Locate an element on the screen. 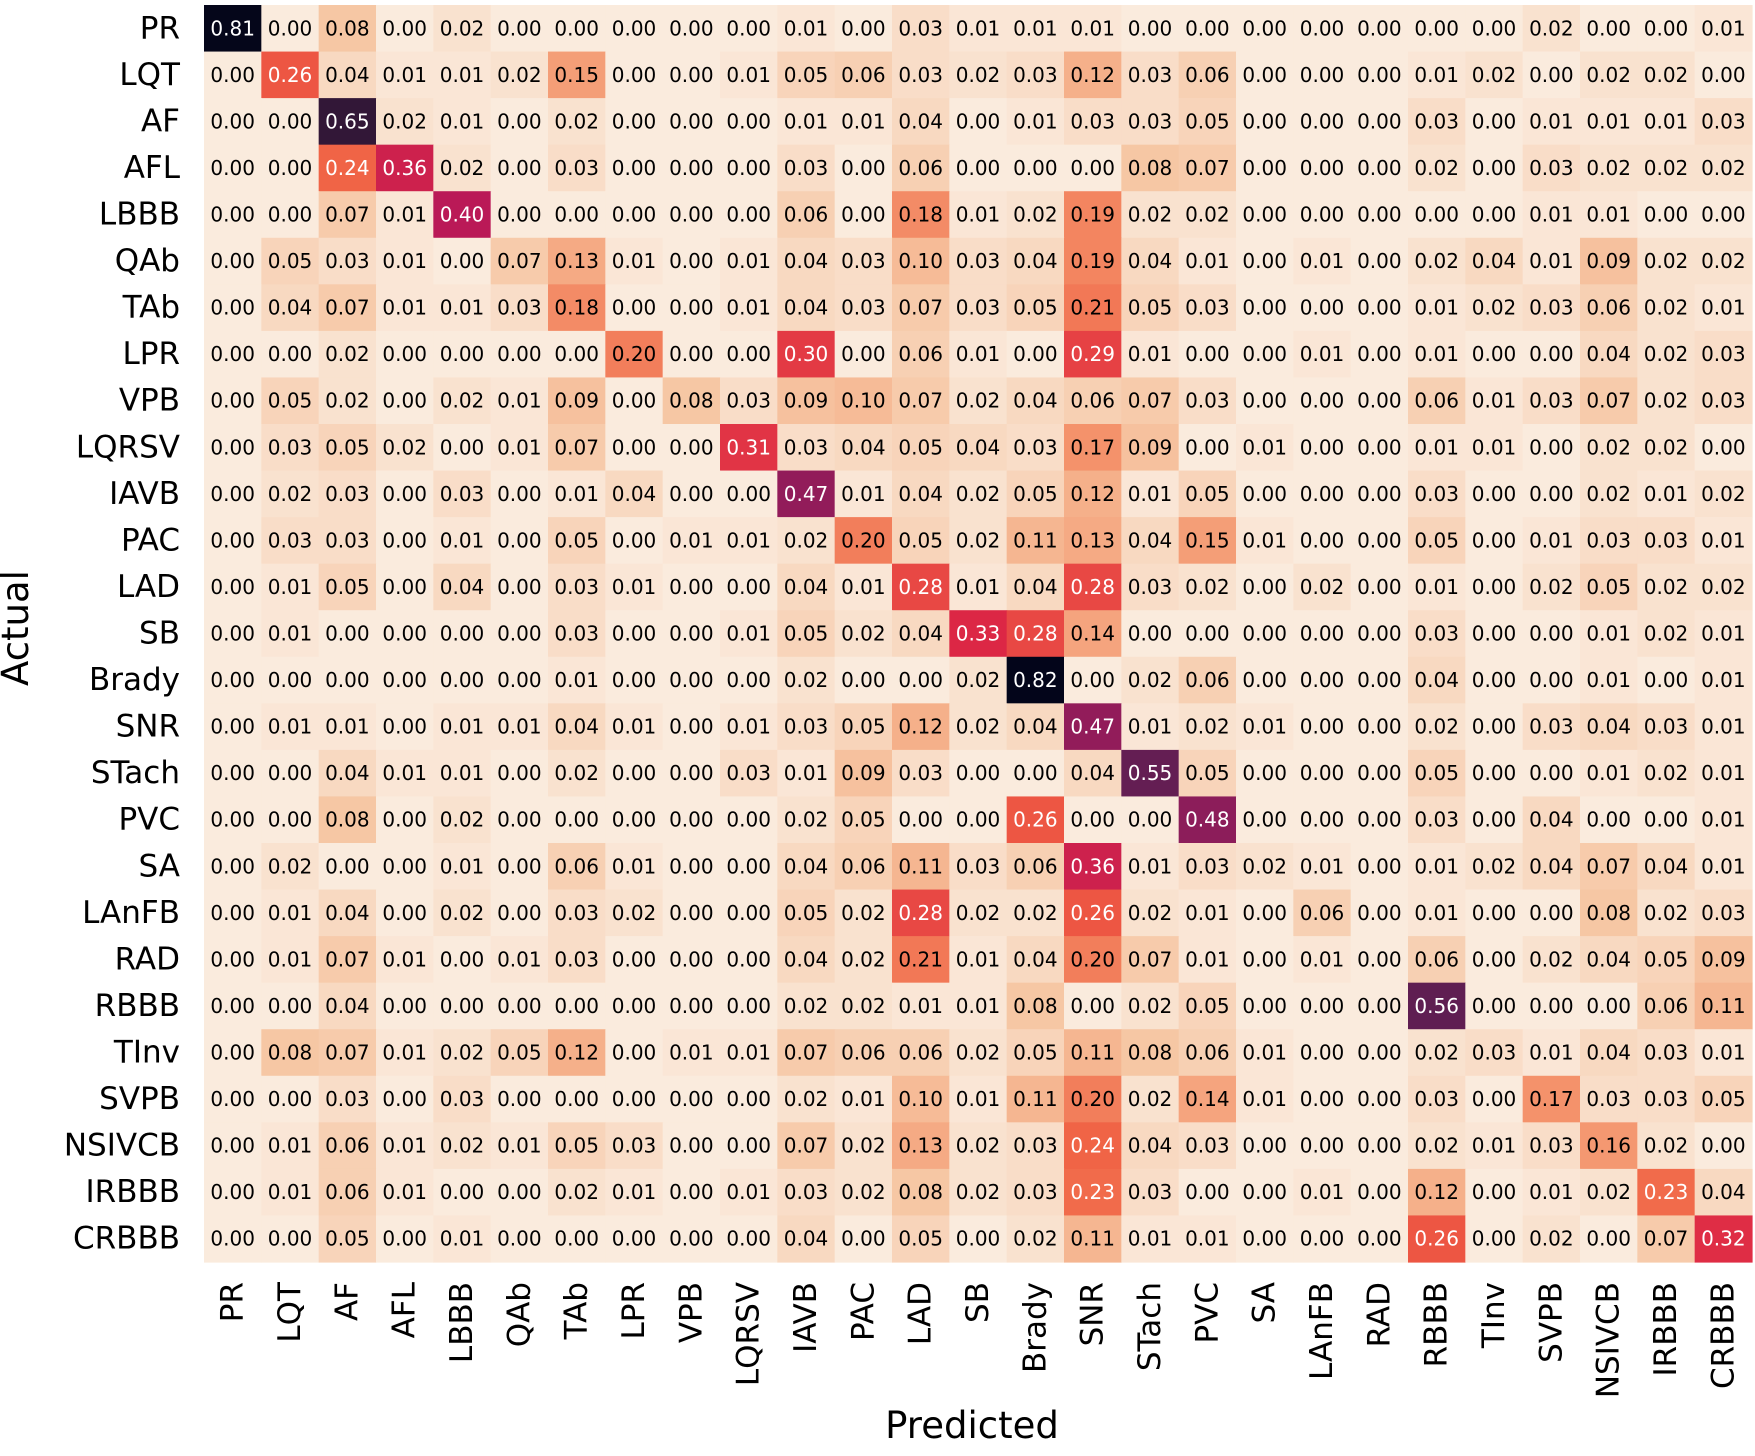 The height and width of the screenshot is (1456, 1755). heatmap-cell-SB-QAb is located at coordinates (519, 634).